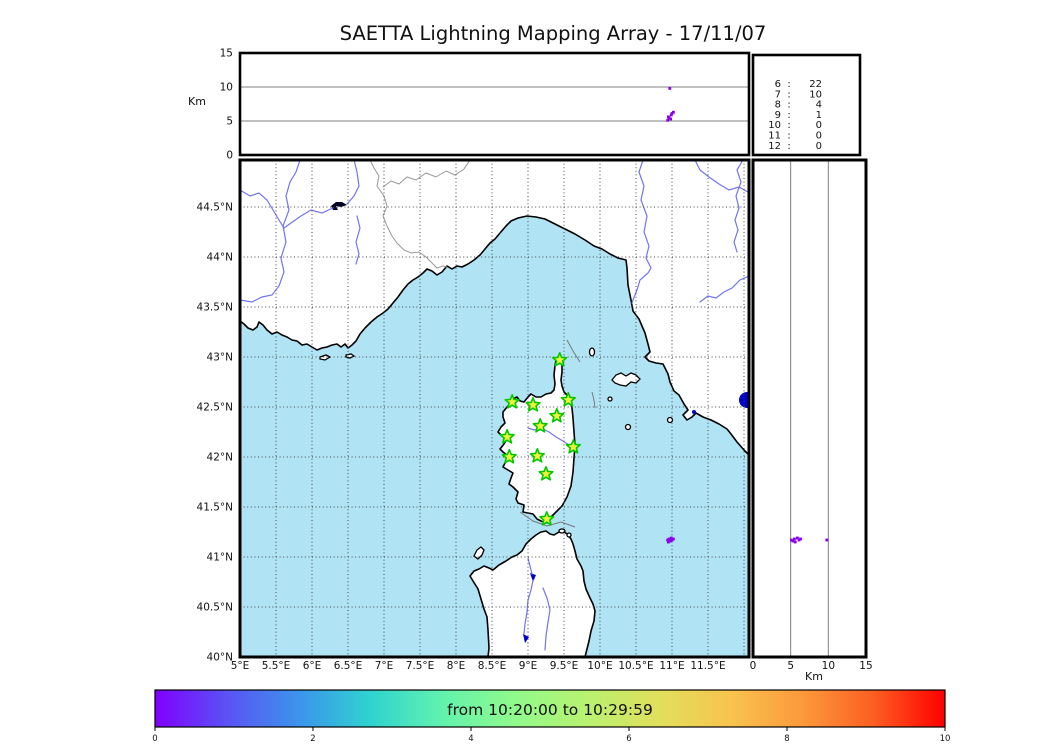 The width and height of the screenshot is (1050, 750). I want to click on lake-serre-poncon, so click(339, 206).